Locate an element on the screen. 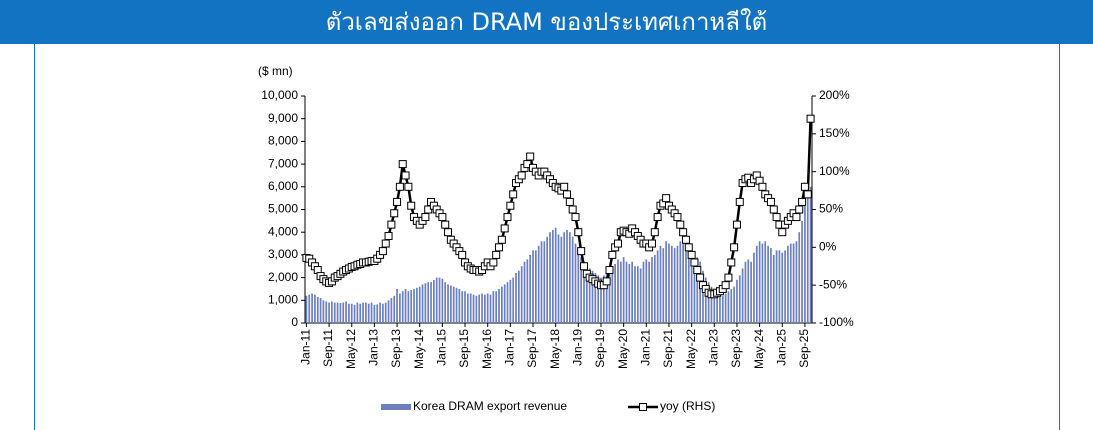  x-tick-label: May-22 is located at coordinates (691, 349).